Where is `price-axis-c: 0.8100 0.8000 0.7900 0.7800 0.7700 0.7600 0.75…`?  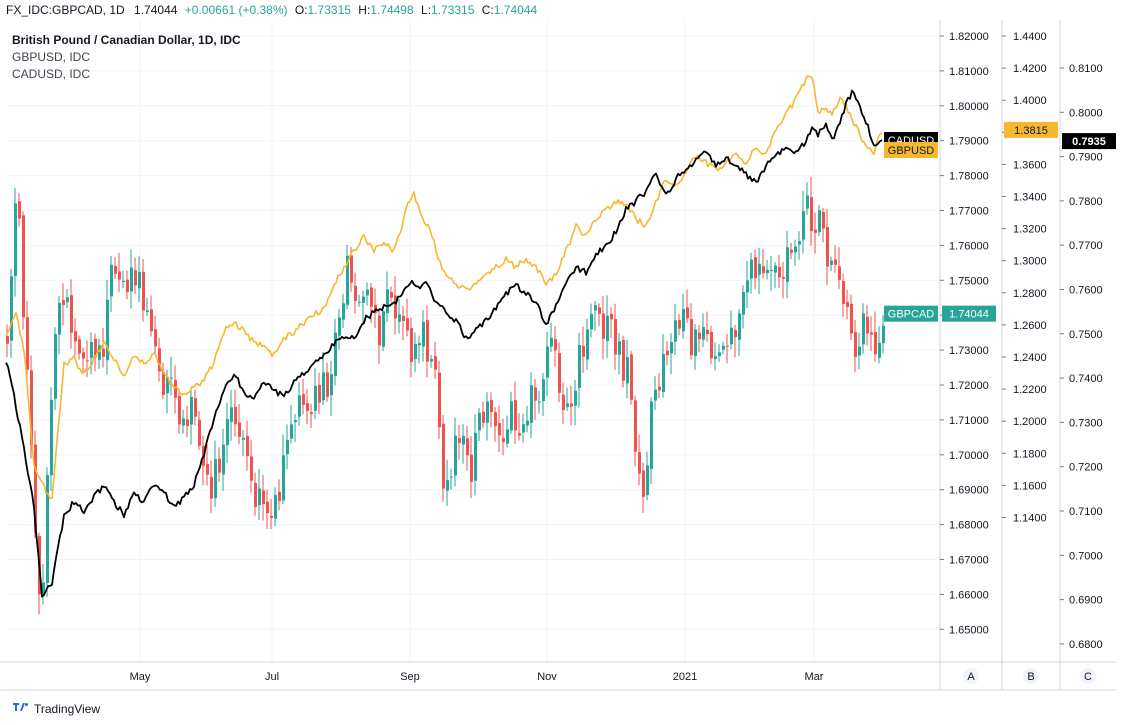 price-axis-c: 0.8100 0.8000 0.7900 0.7800 0.7700 0.7600 0.75… is located at coordinates (1081, 357).